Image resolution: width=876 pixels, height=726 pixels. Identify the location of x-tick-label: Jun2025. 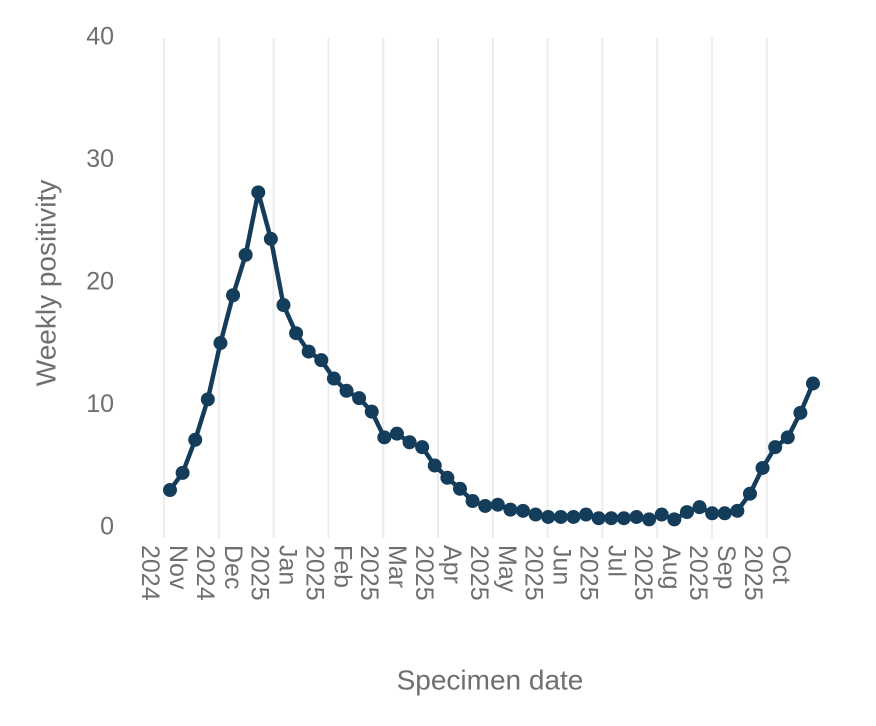
(548, 573).